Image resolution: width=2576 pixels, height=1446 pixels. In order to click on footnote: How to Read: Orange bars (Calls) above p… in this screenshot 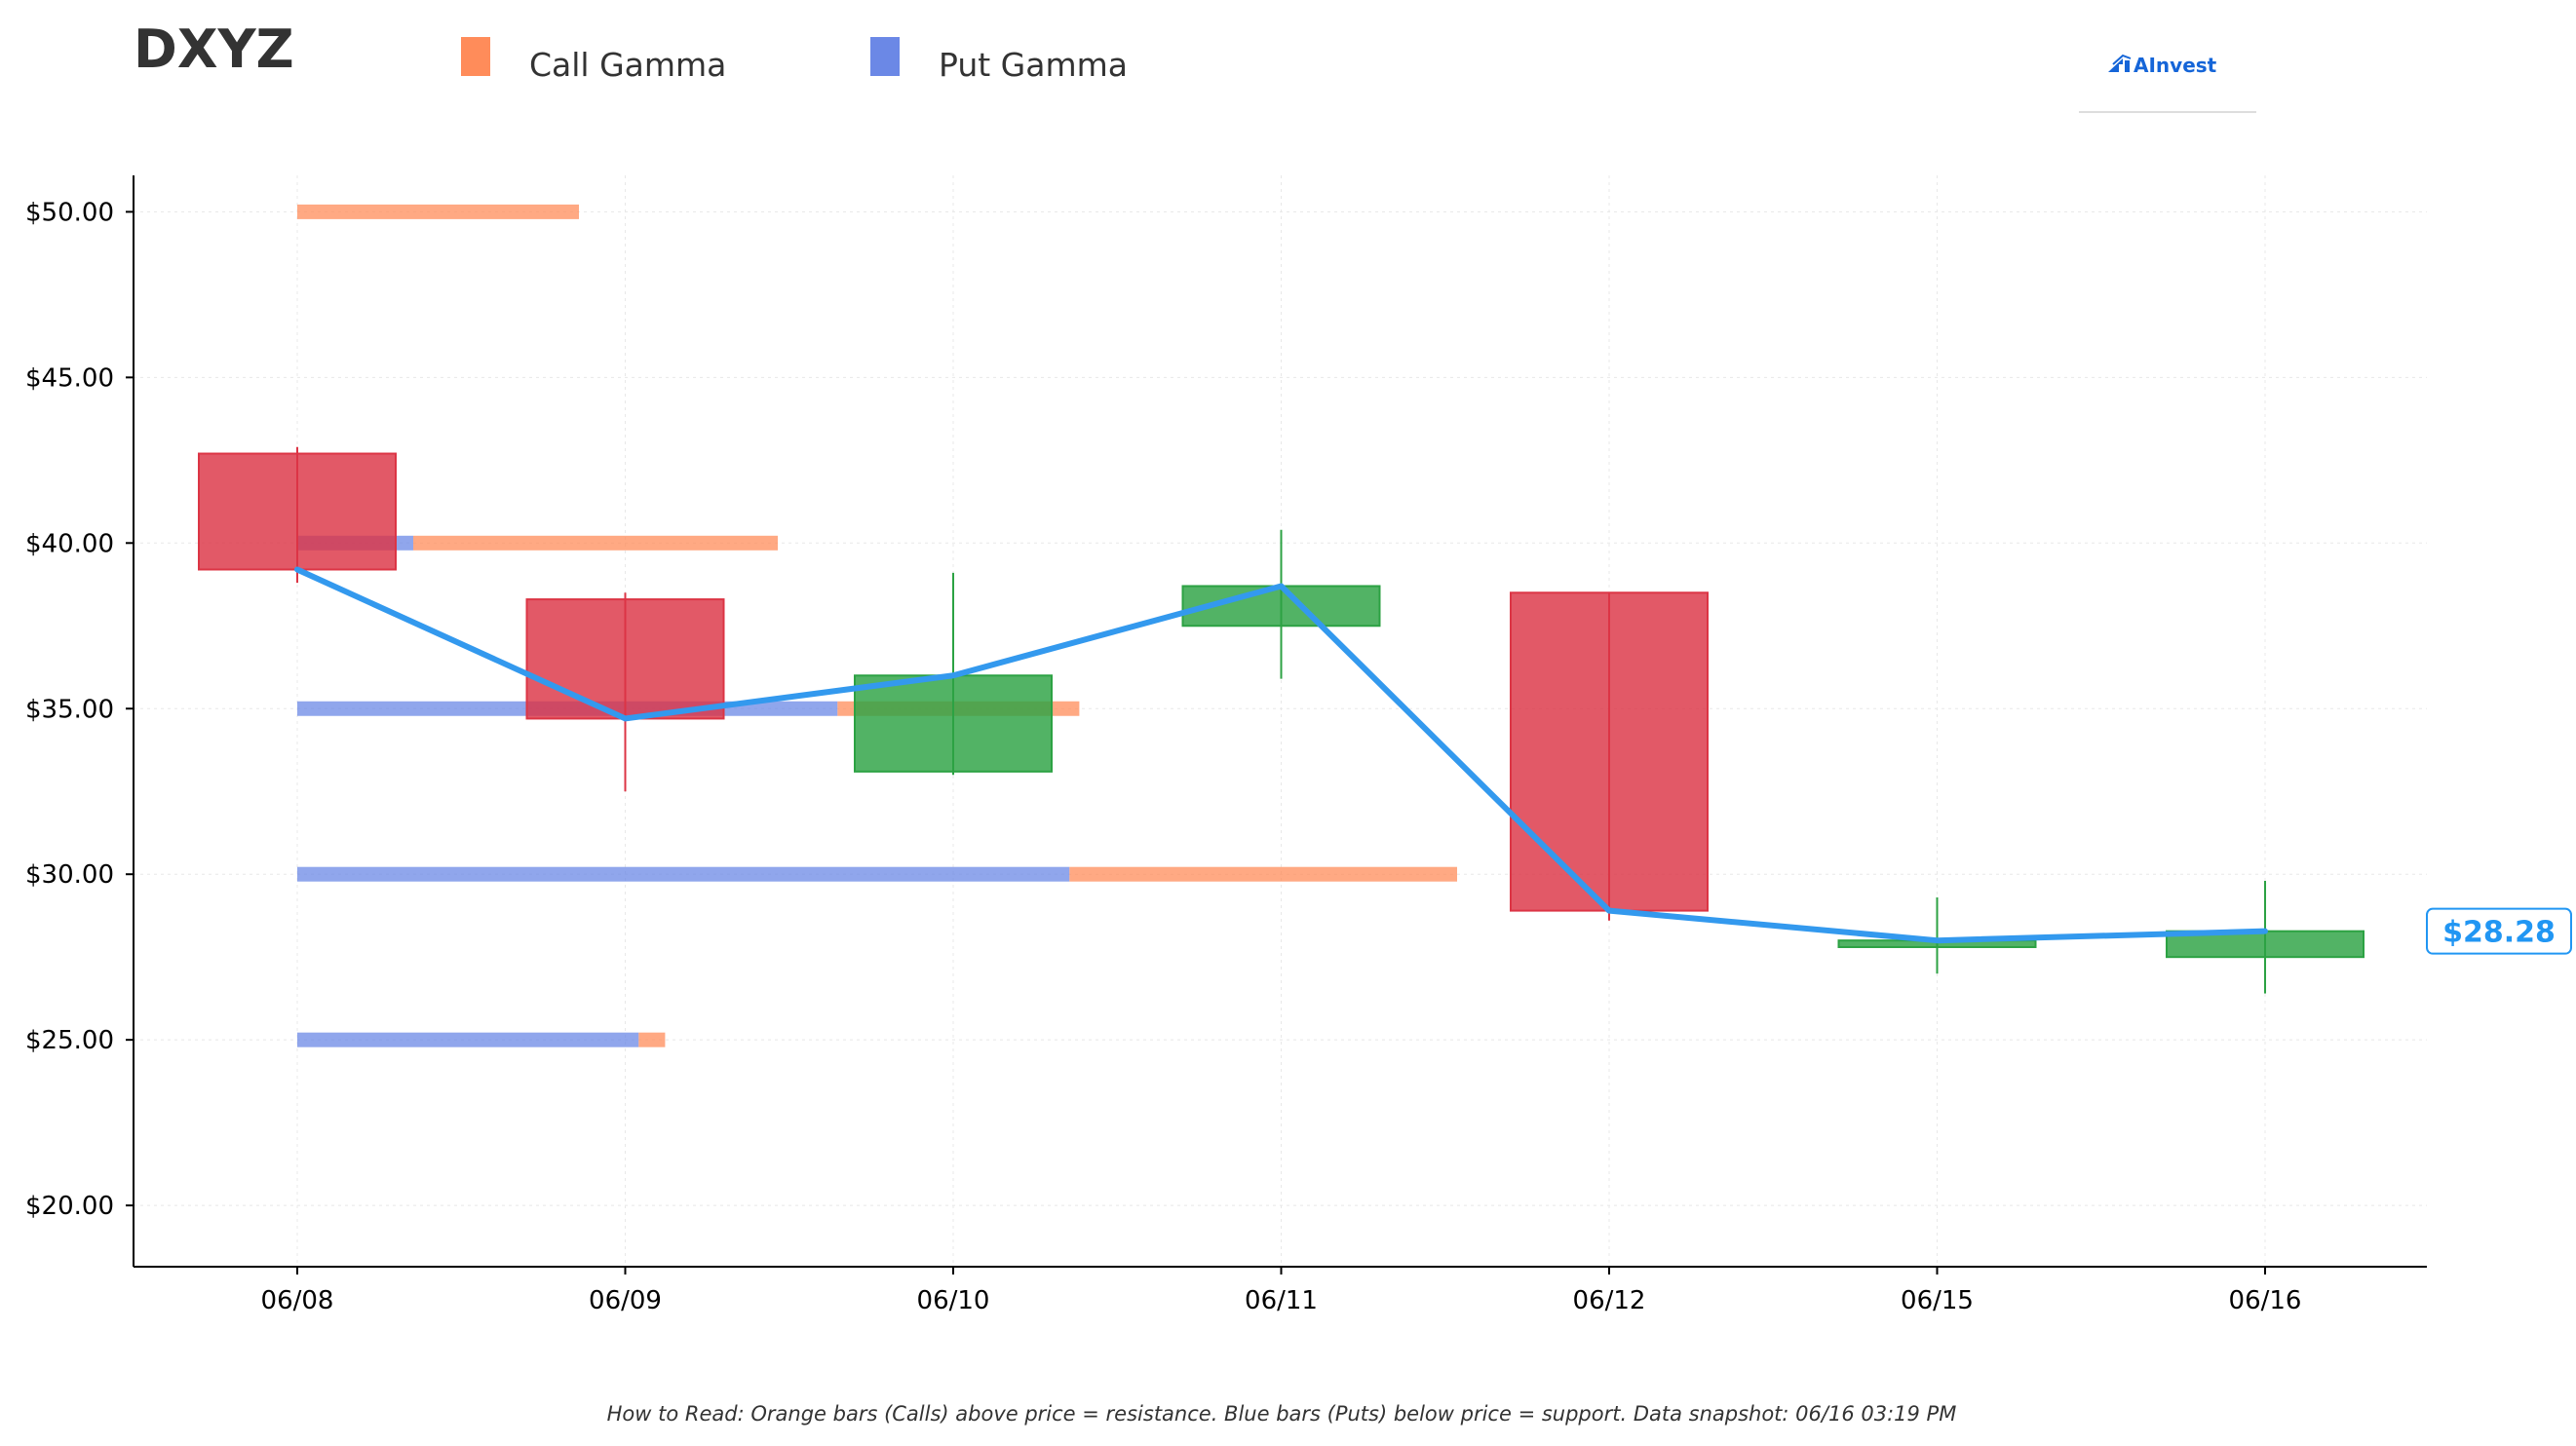, I will do `click(1282, 1414)`.